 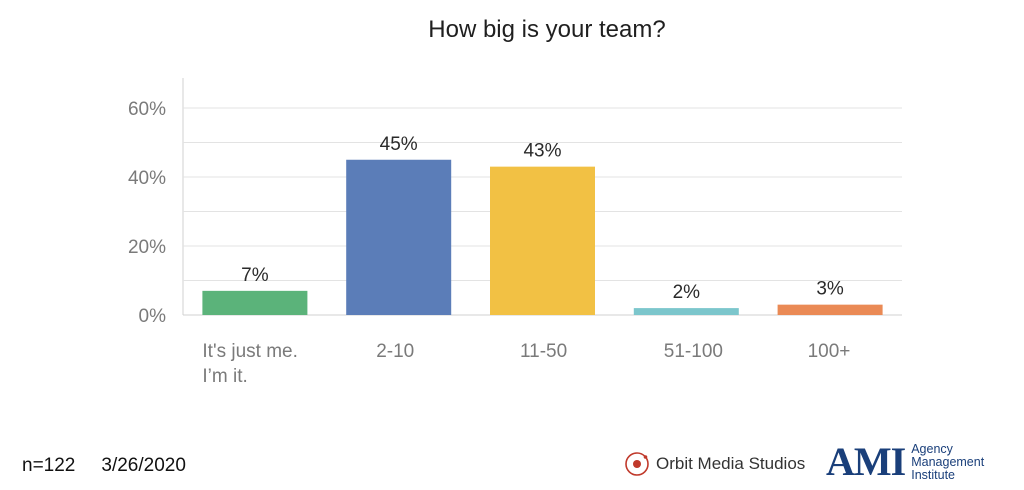 I want to click on y-tick-label: 40%, so click(x=147, y=178).